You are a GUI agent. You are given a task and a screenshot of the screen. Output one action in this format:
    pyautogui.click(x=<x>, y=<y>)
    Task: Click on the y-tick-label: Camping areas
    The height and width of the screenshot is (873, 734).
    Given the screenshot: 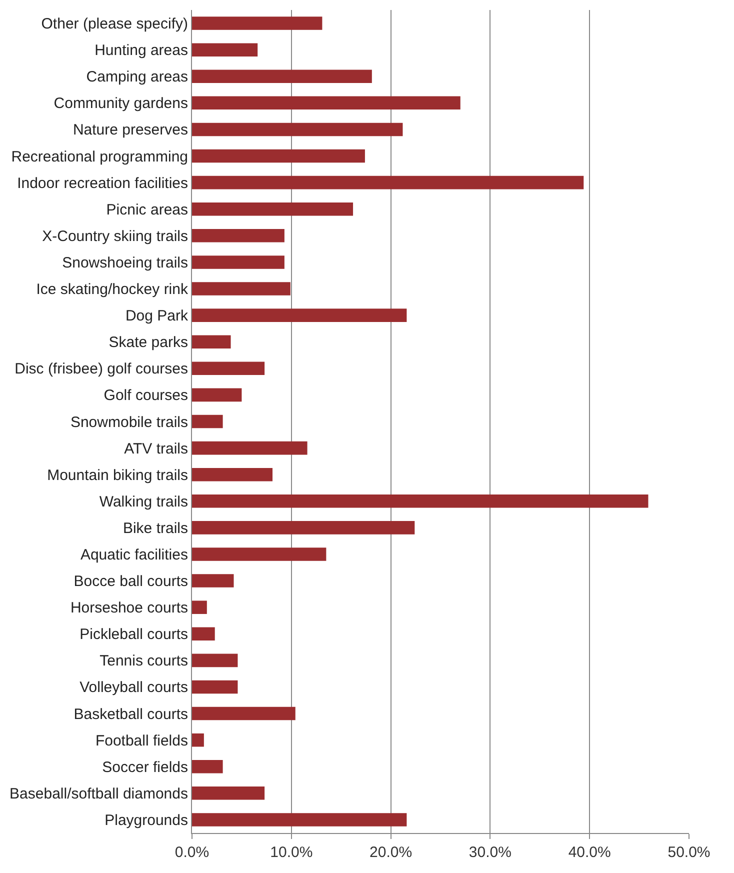 What is the action you would take?
    pyautogui.click(x=137, y=77)
    